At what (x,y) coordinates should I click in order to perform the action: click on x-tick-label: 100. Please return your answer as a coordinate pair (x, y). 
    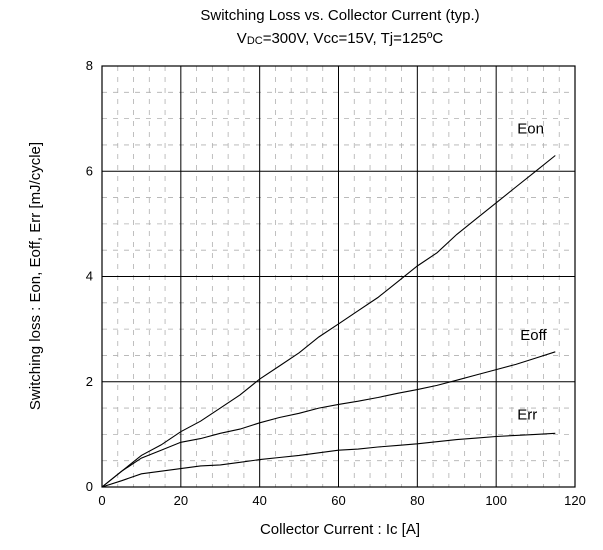
    Looking at the image, I should click on (496, 500).